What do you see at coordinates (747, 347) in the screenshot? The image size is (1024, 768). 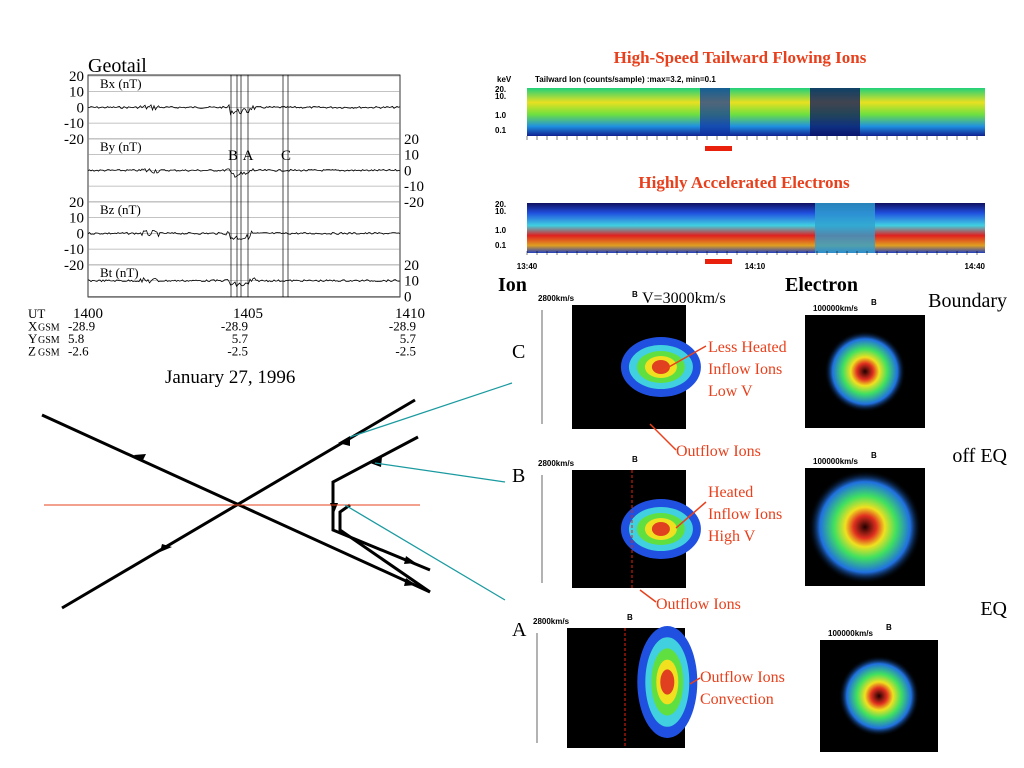 I see `annotation: Less Heated` at bounding box center [747, 347].